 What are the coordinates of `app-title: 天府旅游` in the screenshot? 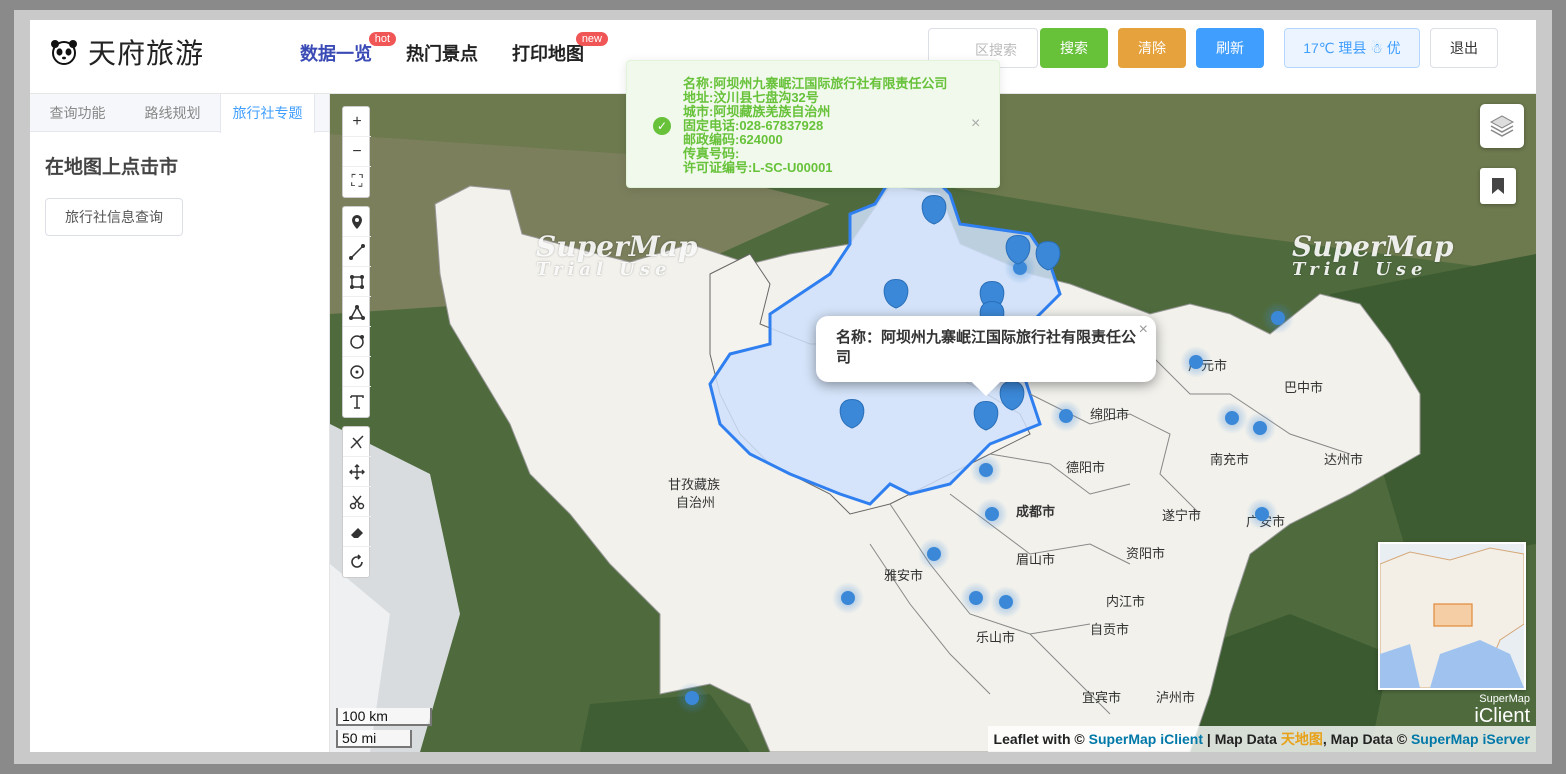 It's located at (146, 53).